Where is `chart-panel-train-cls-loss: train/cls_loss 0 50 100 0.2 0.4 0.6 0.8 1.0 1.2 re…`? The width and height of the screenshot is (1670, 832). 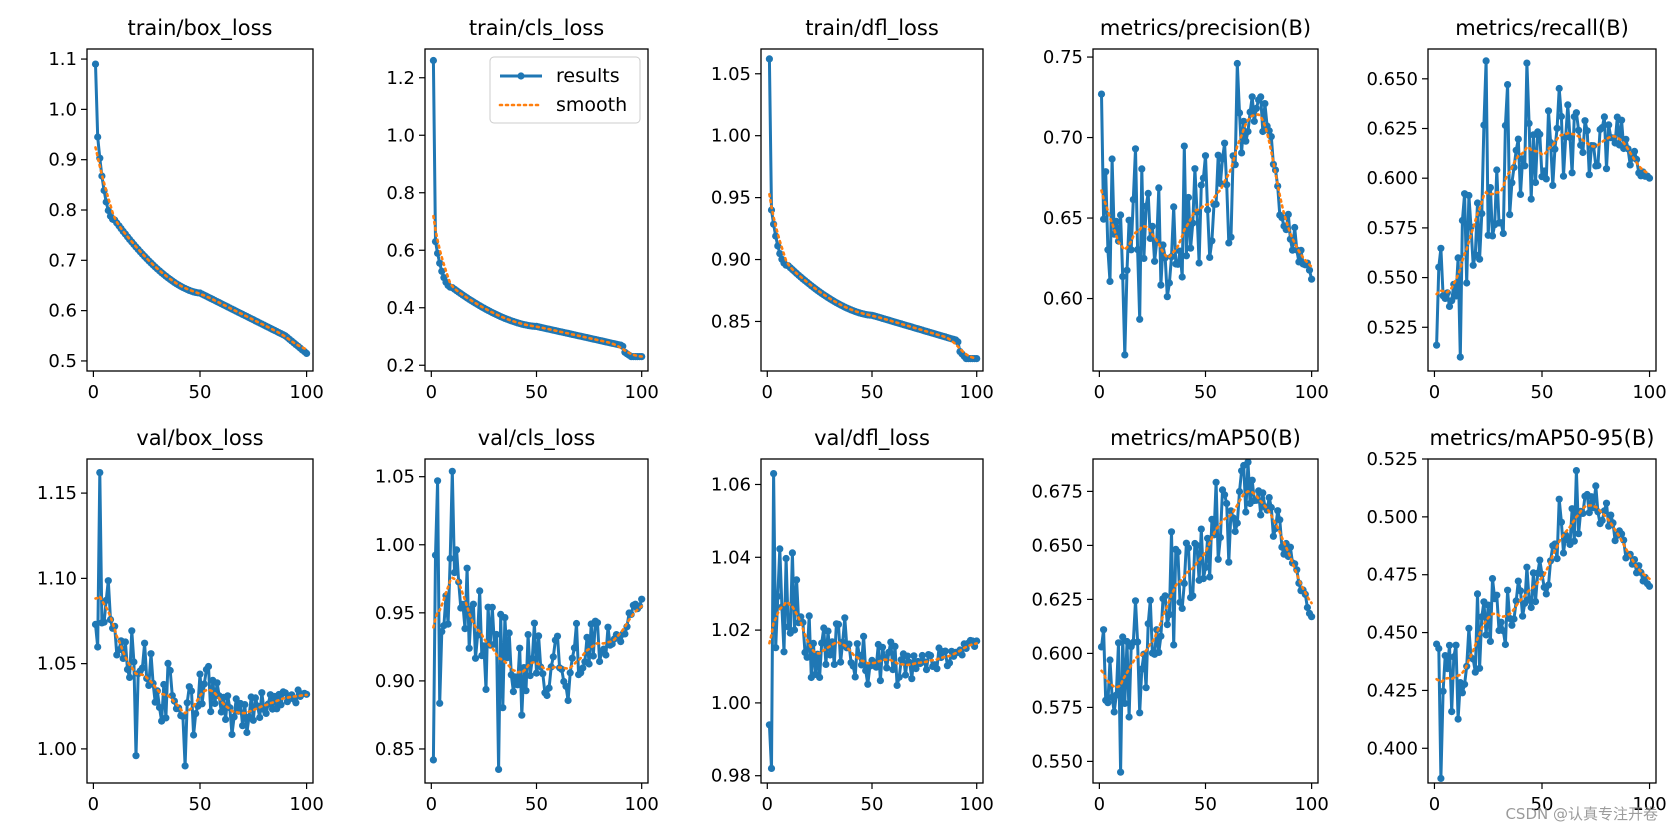 chart-panel-train-cls-loss: train/cls_loss 0 50 100 0.2 0.4 0.6 0.8 1.0 1.2 re… is located at coordinates (522, 209).